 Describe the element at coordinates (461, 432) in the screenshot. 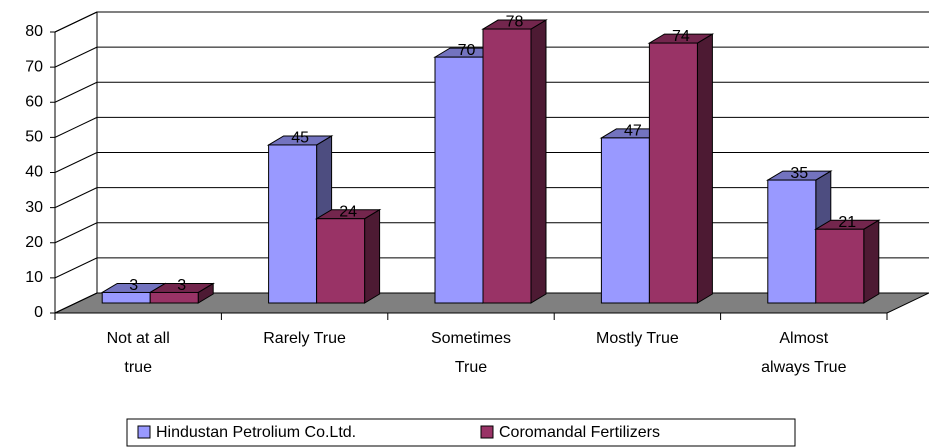

I see `legend-box` at that location.